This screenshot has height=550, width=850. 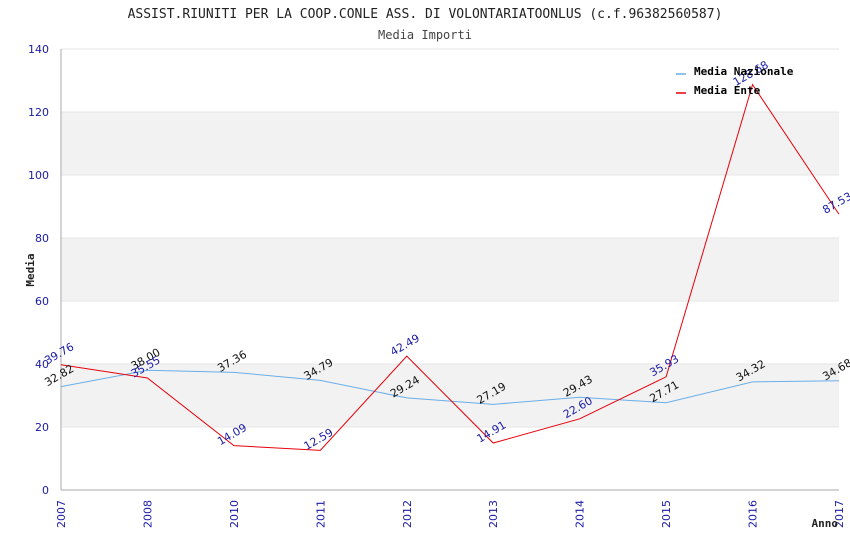 I want to click on legend: Media Nazionale Media Ente, so click(x=735, y=81).